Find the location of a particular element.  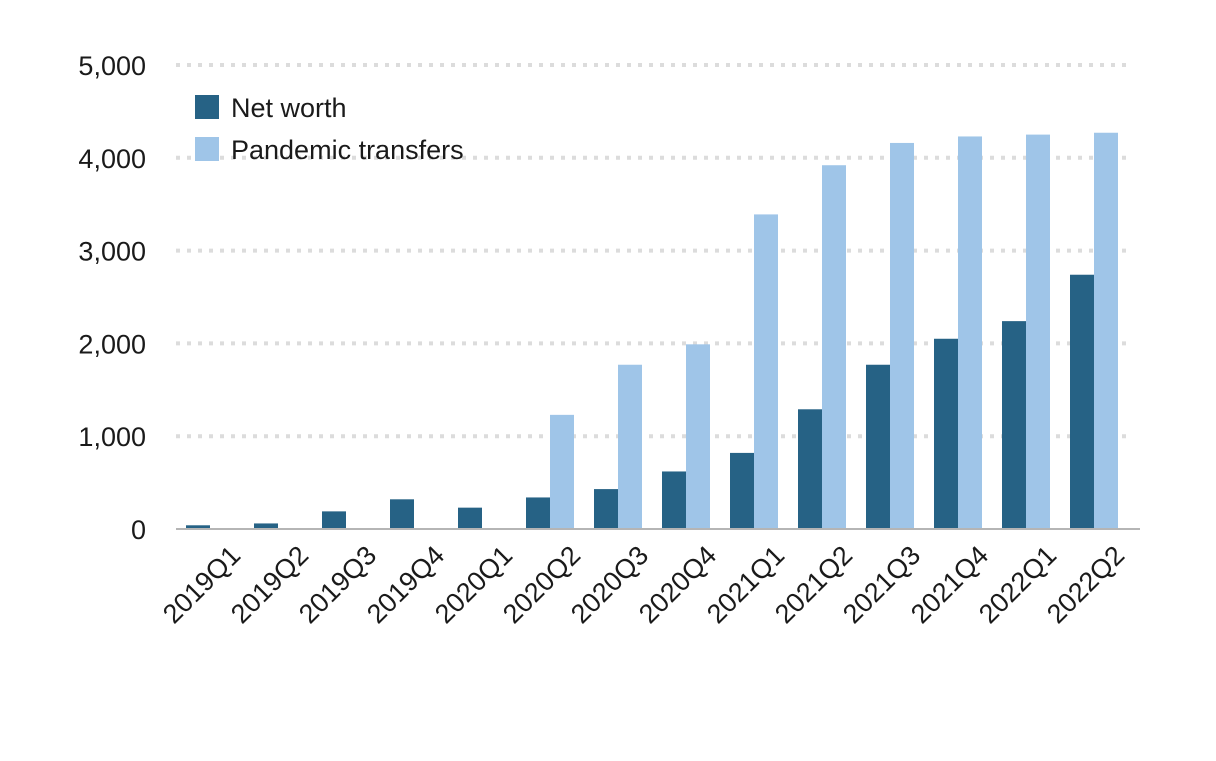

y-tick-label: 1,000 is located at coordinates (112, 437).